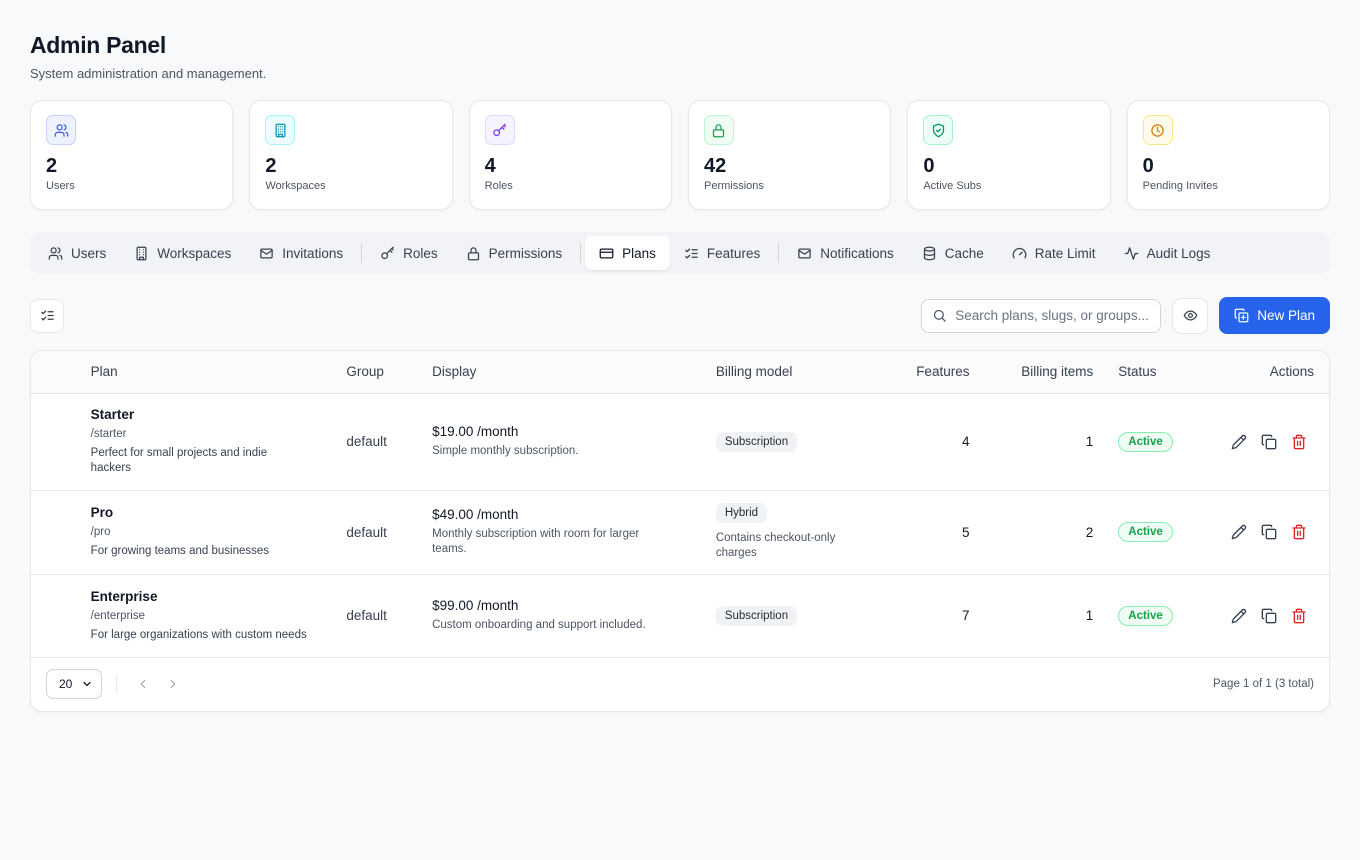 This screenshot has height=860, width=1360. I want to click on tab-roles: Roles, so click(409, 253).